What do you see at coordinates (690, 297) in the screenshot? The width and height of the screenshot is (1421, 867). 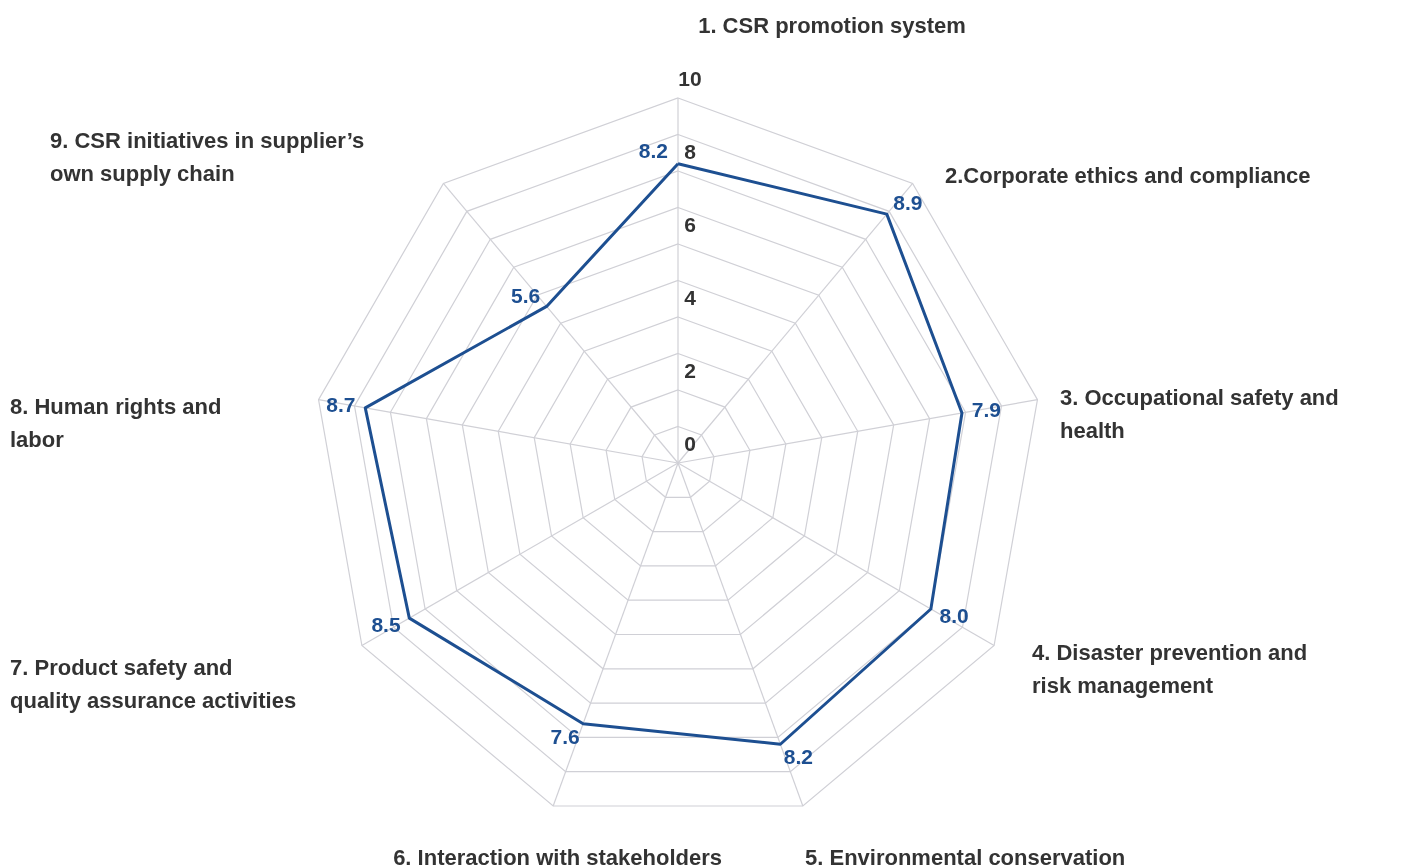 I see `y-tick-label: 4` at bounding box center [690, 297].